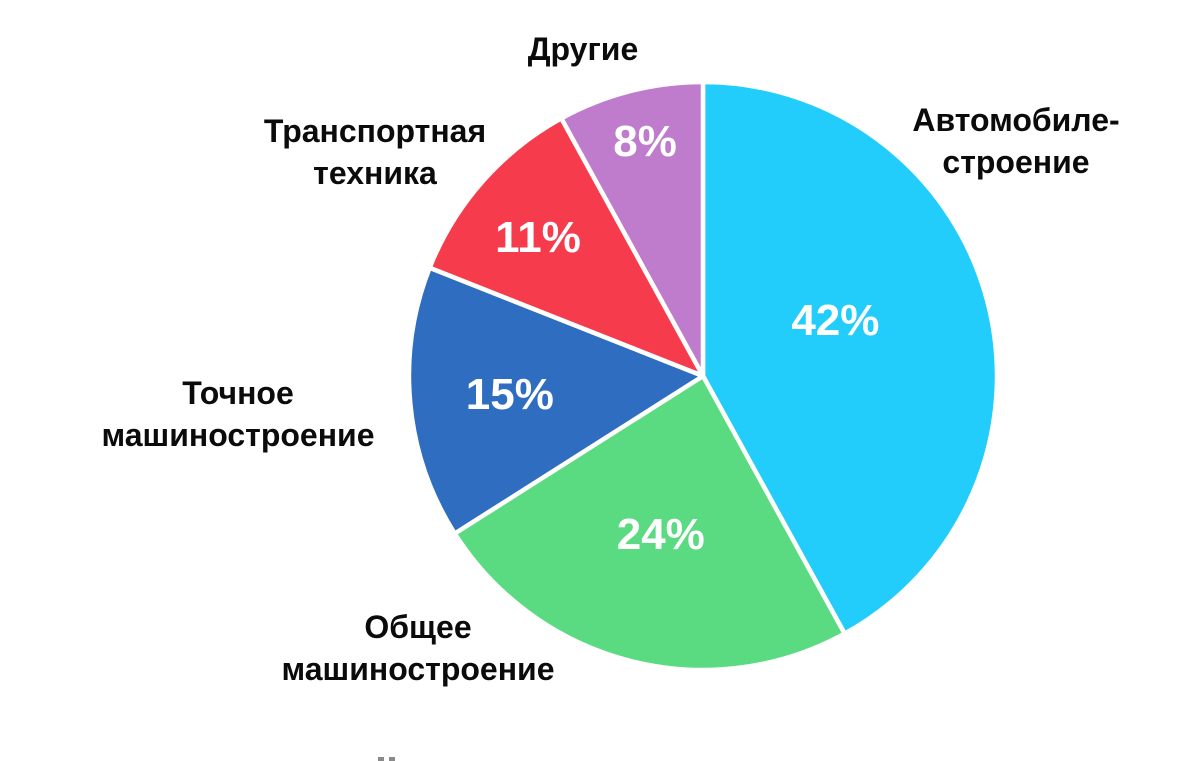 This screenshot has width=1200, height=761. I want to click on category-label-line: строение, so click(1016, 162).